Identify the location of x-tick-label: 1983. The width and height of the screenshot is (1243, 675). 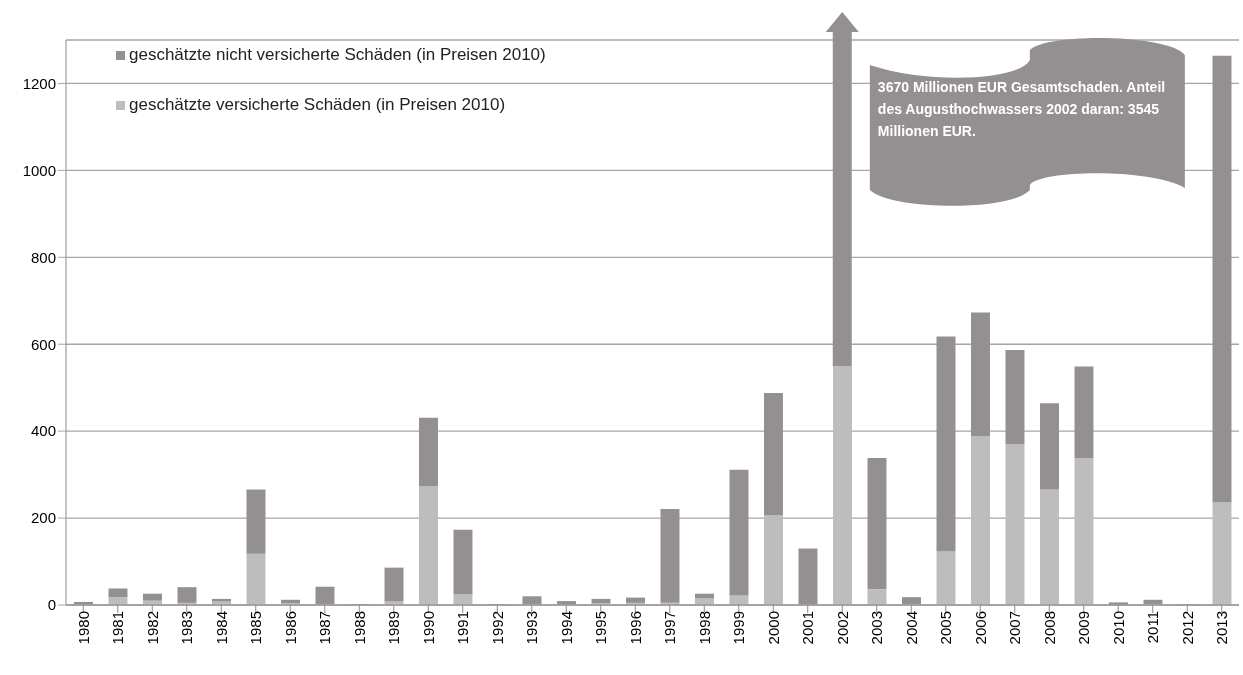
(187, 628).